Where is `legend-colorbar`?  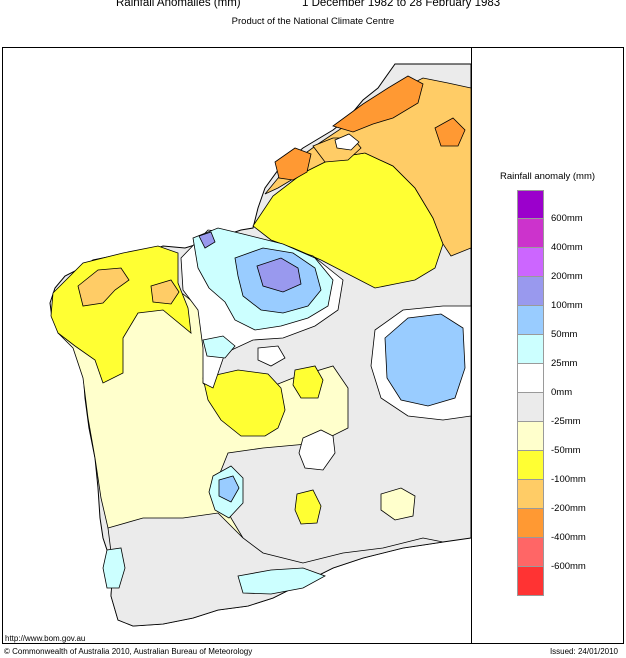 legend-colorbar is located at coordinates (530, 393).